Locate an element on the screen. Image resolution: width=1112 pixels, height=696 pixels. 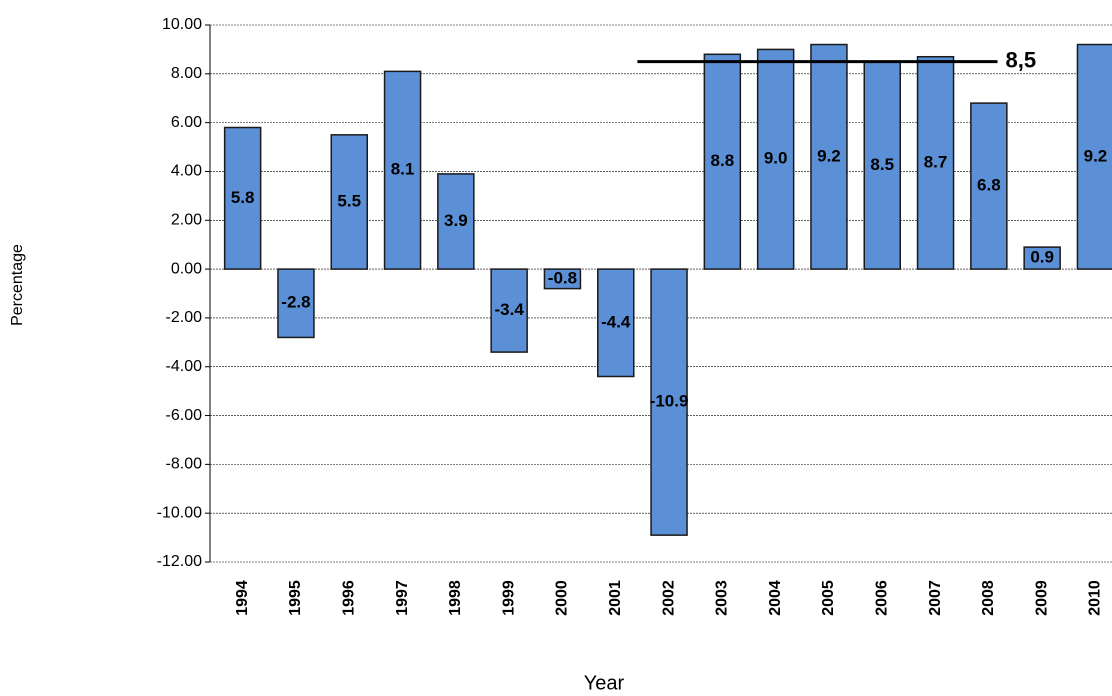
value-label: -10.9 is located at coordinates (669, 401).